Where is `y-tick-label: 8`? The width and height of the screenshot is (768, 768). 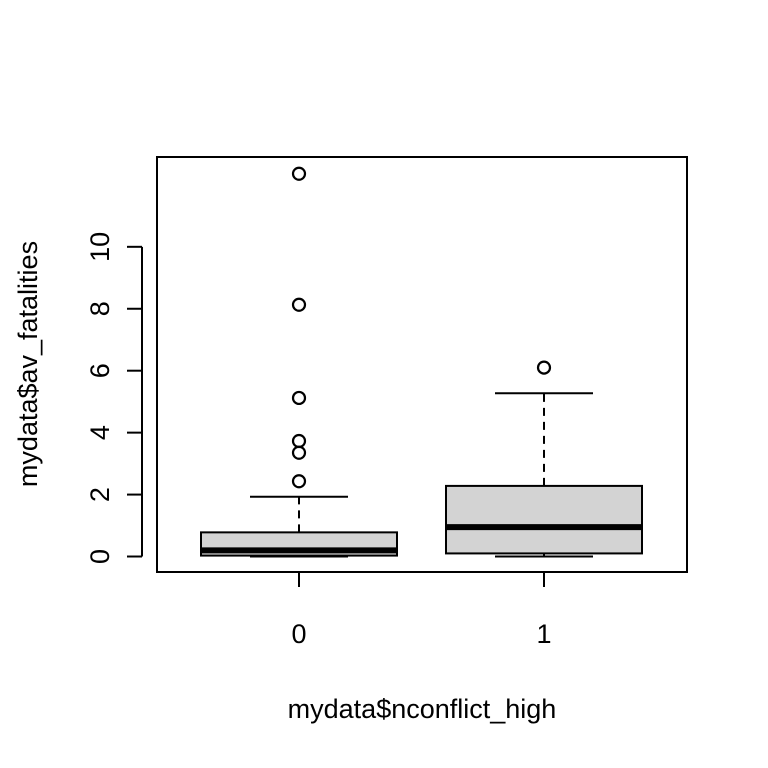 y-tick-label: 8 is located at coordinates (100, 308).